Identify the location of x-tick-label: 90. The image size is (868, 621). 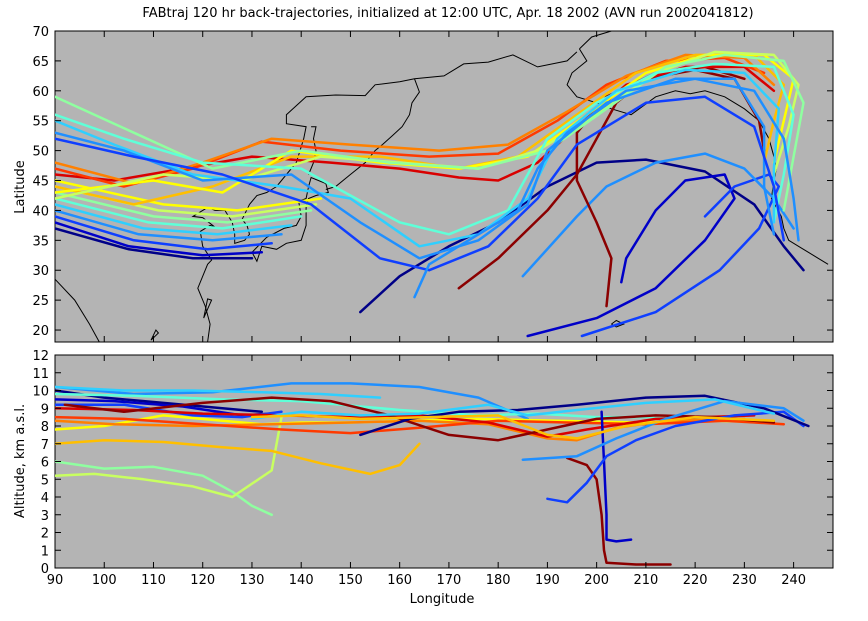
(55, 580).